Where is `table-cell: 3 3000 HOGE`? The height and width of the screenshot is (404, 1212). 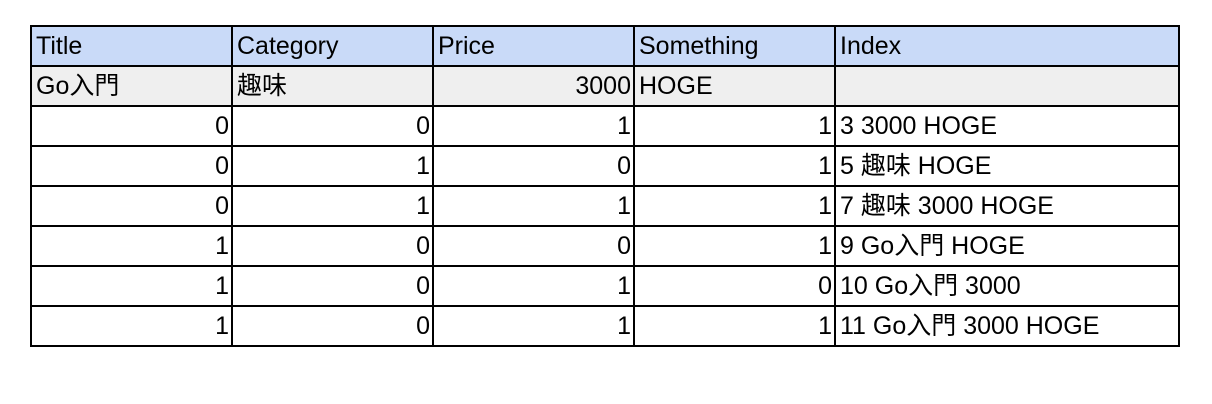
table-cell: 3 3000 HOGE is located at coordinates (1007, 126).